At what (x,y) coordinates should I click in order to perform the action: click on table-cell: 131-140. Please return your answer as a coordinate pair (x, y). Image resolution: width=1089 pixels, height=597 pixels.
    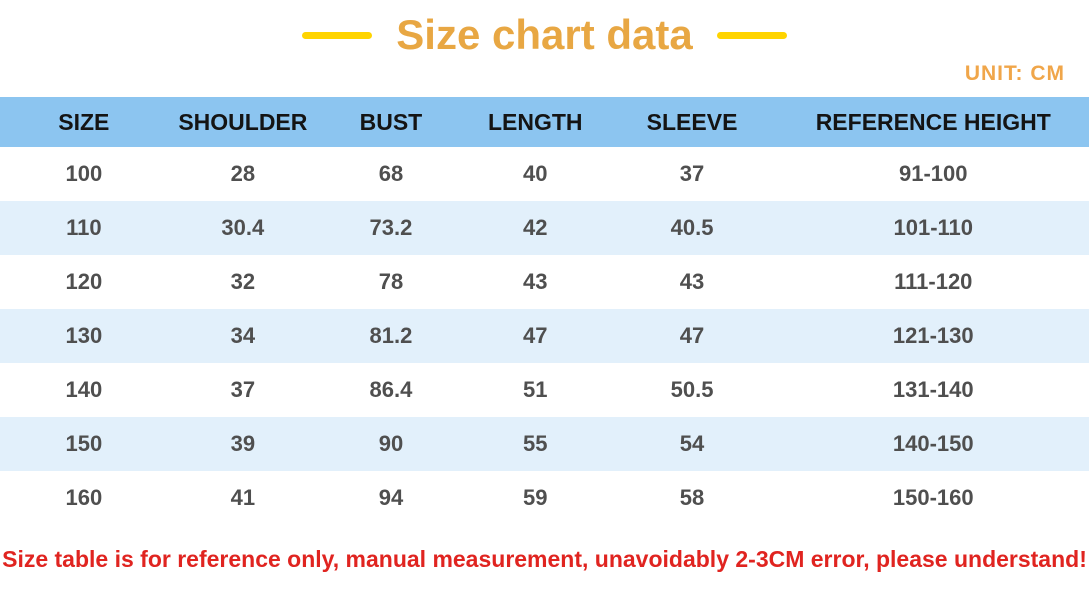
    Looking at the image, I should click on (933, 389).